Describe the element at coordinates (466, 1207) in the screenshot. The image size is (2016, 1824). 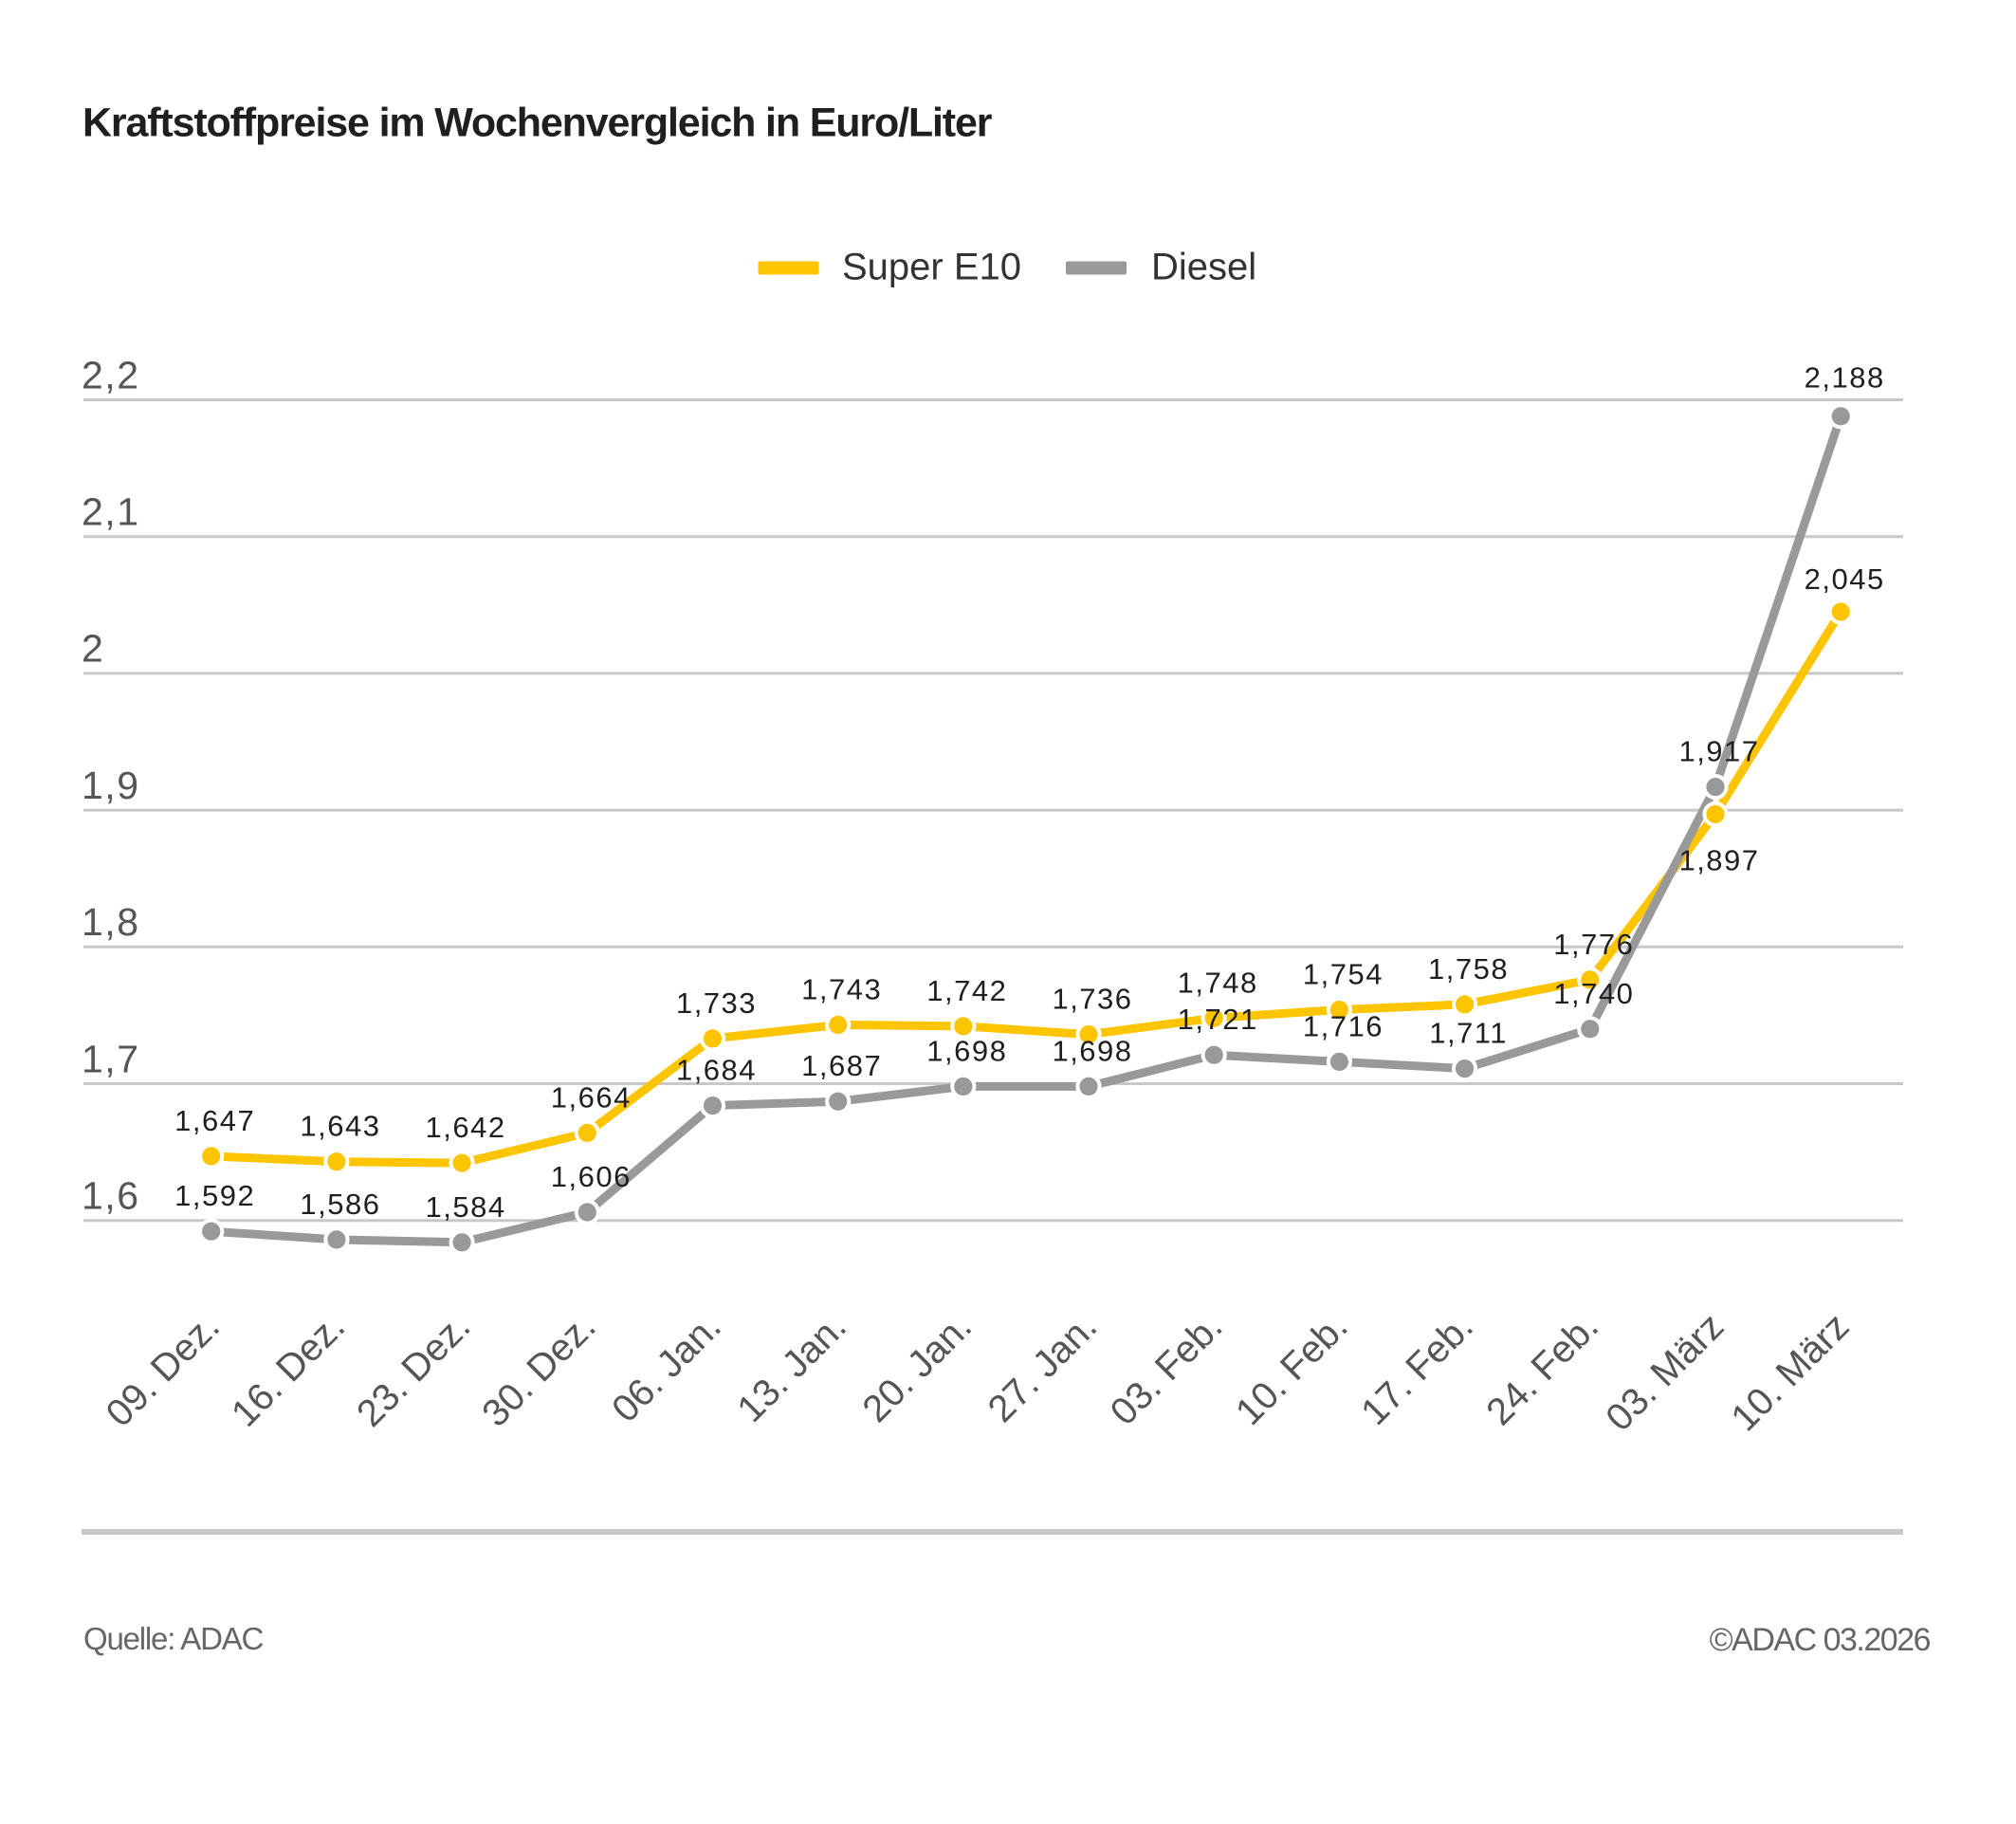
I see `svg-text: 1,584` at that location.